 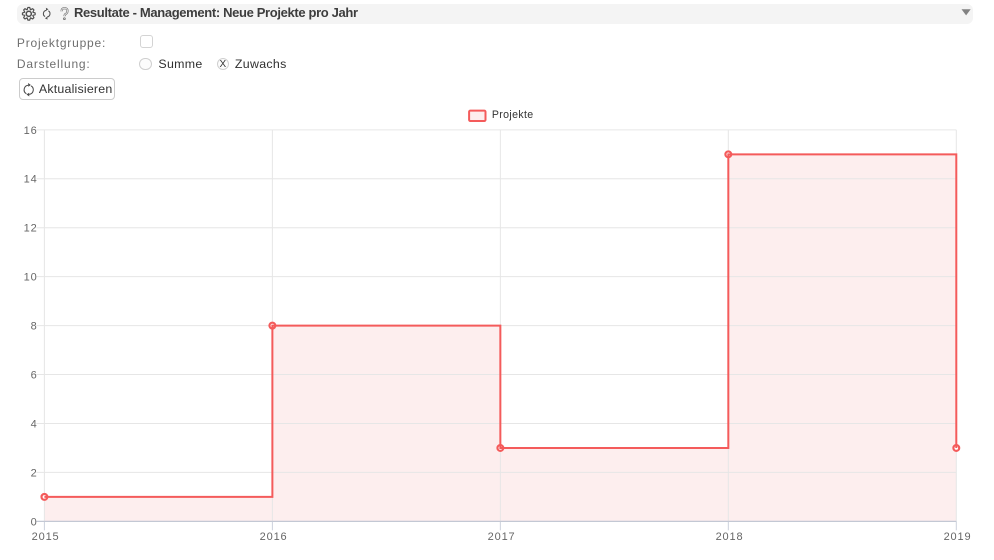 I want to click on svg-text: Projekte, so click(x=513, y=115).